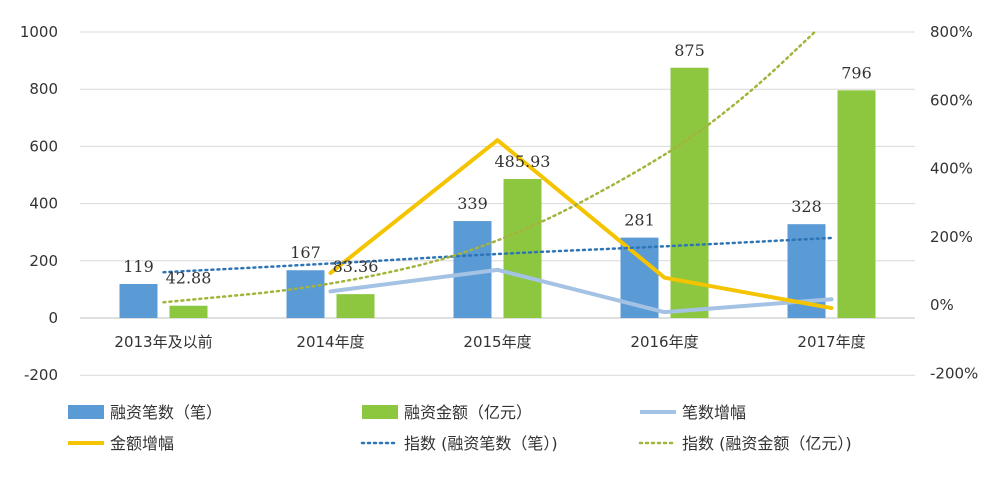 The image size is (1000, 497). I want to click on y-axis-left: 1000 800 600 400 200 0 -200, so click(39, 203).